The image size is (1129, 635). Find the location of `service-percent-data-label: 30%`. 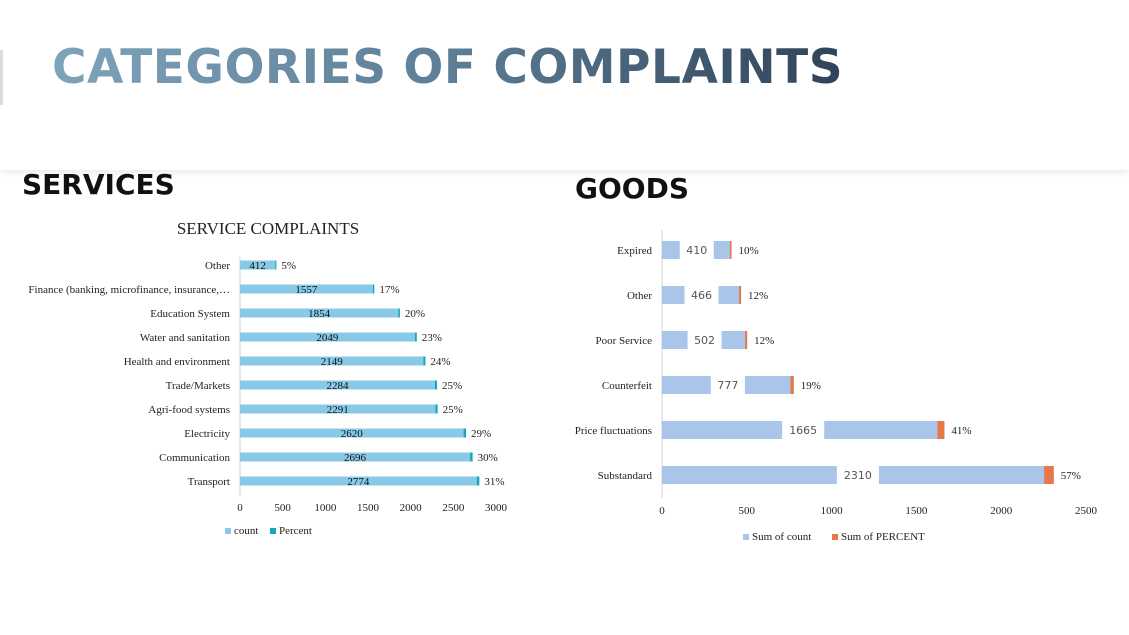

service-percent-data-label: 30% is located at coordinates (488, 458).